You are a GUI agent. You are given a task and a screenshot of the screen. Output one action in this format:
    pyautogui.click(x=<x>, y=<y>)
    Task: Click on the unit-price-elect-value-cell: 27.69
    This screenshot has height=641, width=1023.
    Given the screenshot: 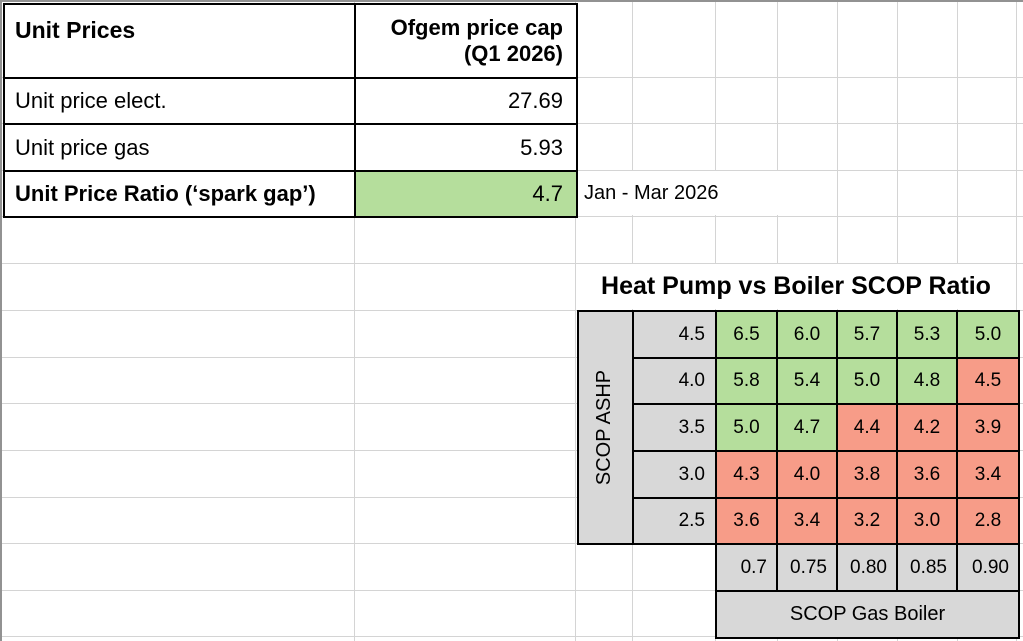 What is the action you would take?
    pyautogui.click(x=466, y=101)
    